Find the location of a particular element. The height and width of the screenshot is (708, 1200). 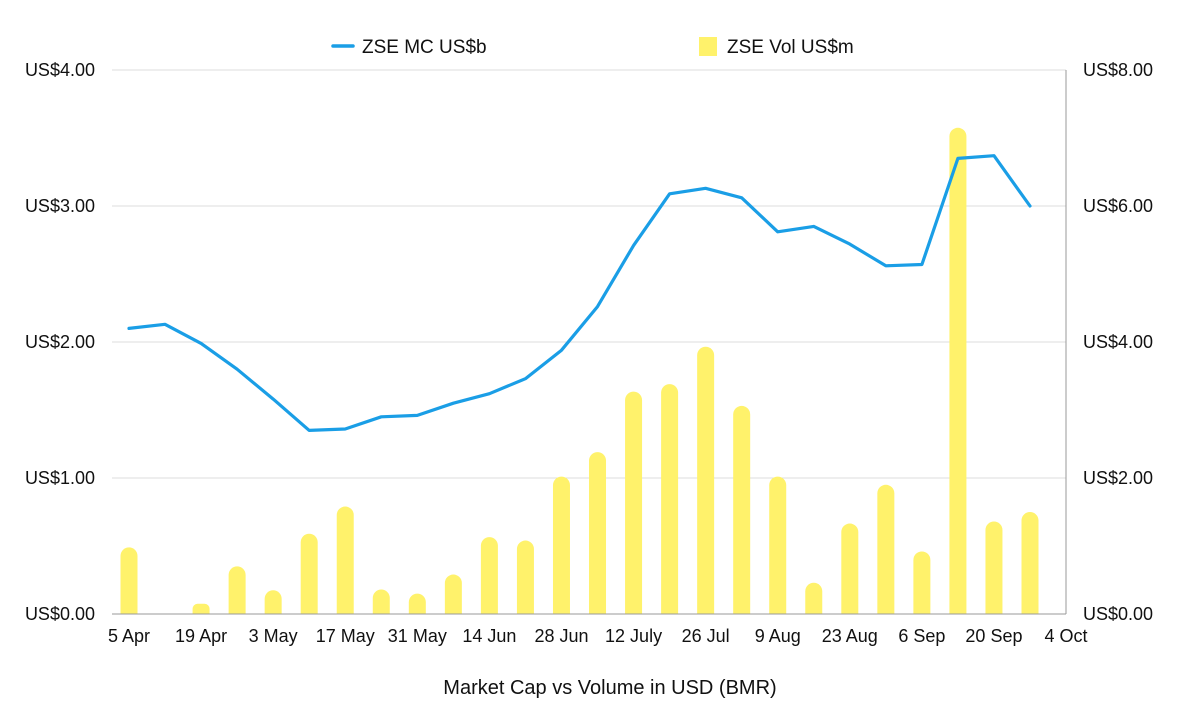

x-tick-label: 17 May is located at coordinates (345, 636).